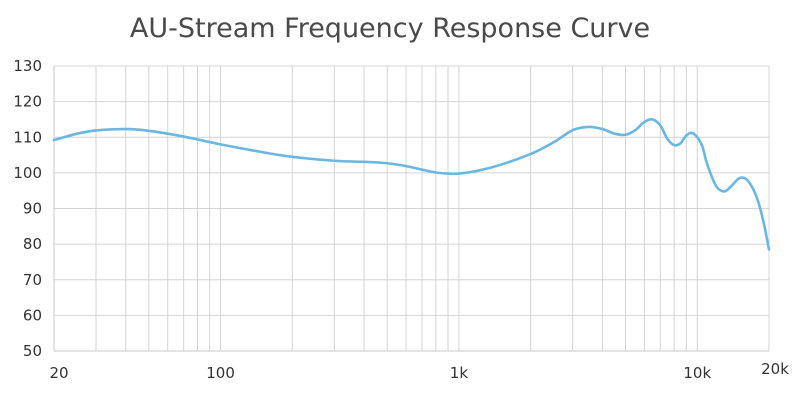 This screenshot has width=800, height=409. Describe the element at coordinates (27, 66) in the screenshot. I see `y-tick-label-130: 130` at that location.